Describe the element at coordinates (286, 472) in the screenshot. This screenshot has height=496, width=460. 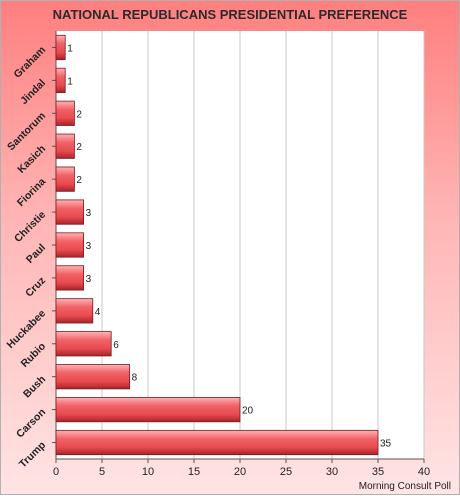
I see `x-tick-label: 25` at that location.